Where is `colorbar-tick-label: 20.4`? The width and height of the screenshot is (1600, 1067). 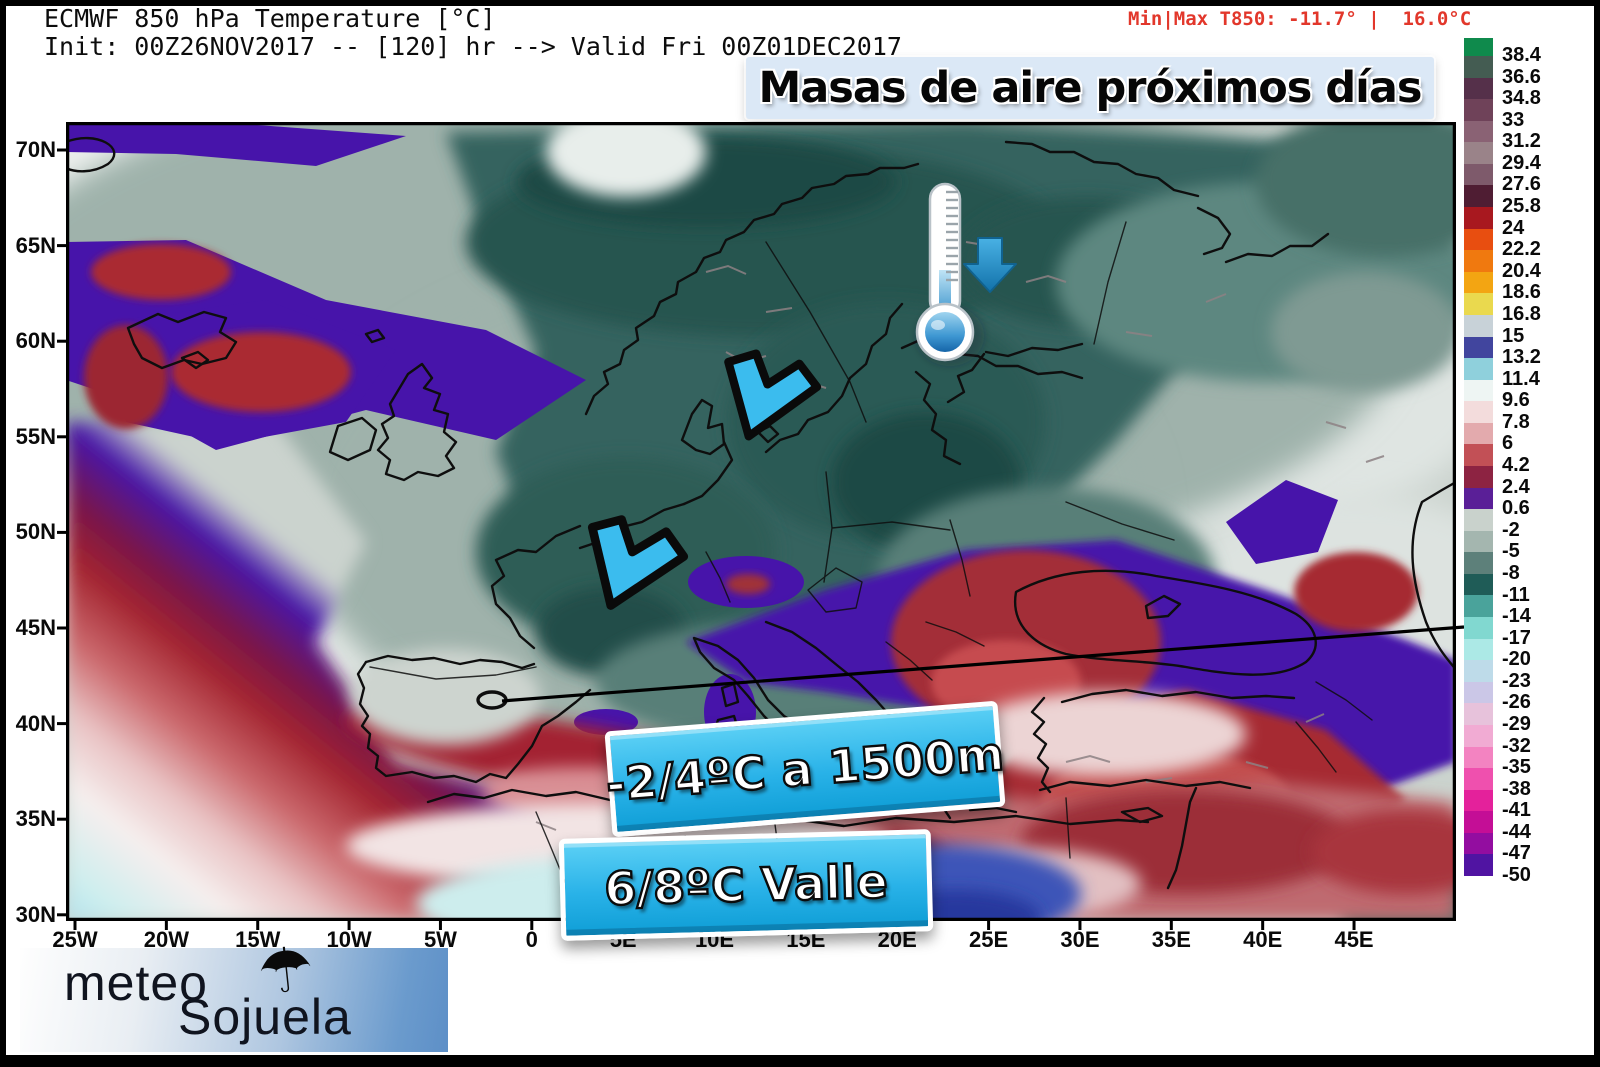 colorbar-tick-label: 20.4 is located at coordinates (1521, 270).